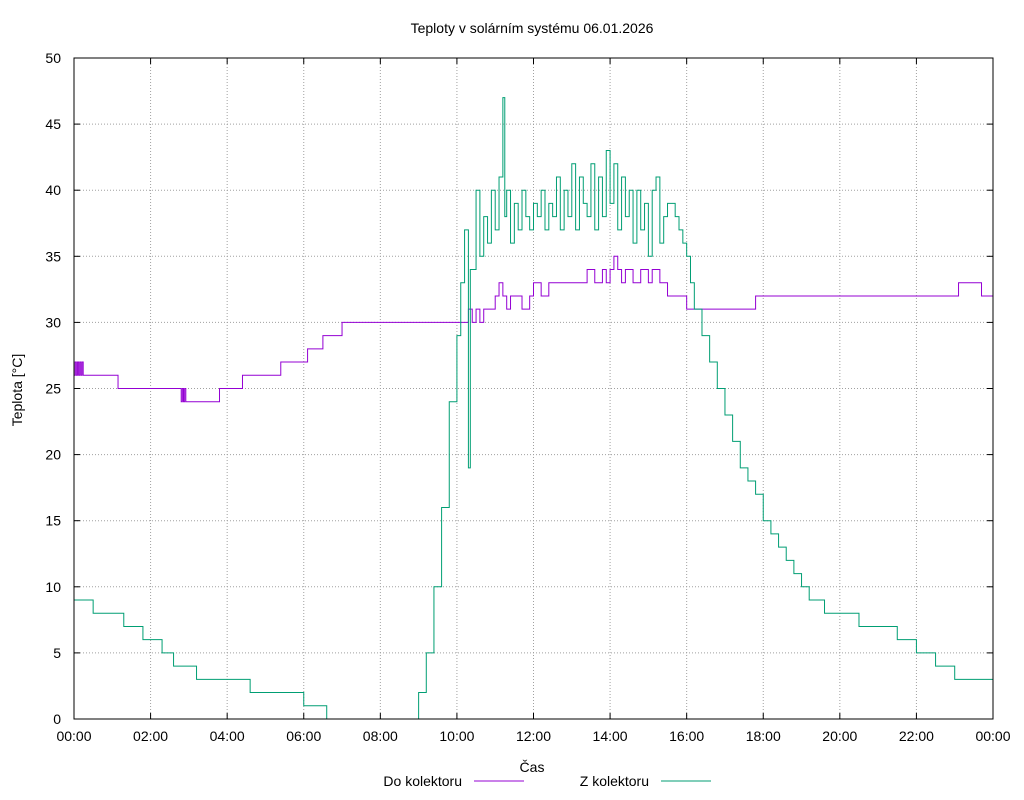  What do you see at coordinates (53, 455) in the screenshot?
I see `y-tick-label: 20` at bounding box center [53, 455].